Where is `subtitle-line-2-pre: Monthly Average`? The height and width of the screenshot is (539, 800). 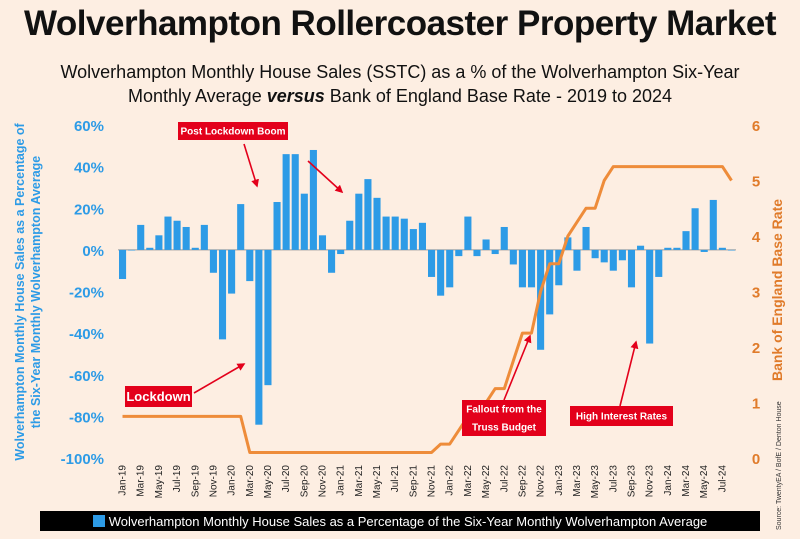
subtitle-line-2-pre: Monthly Average is located at coordinates (194, 96).